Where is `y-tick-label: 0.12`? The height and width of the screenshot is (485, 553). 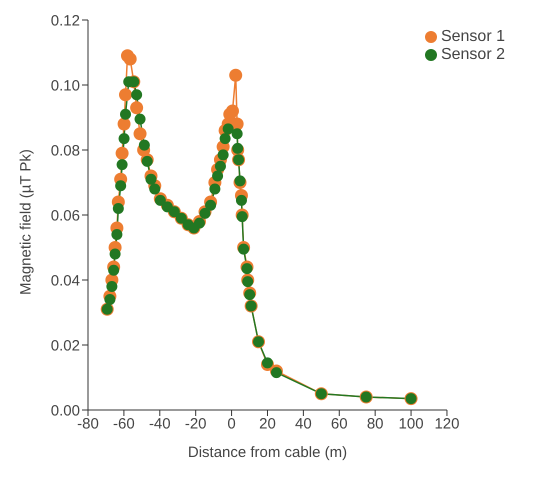
y-tick-label: 0.12 is located at coordinates (65, 21).